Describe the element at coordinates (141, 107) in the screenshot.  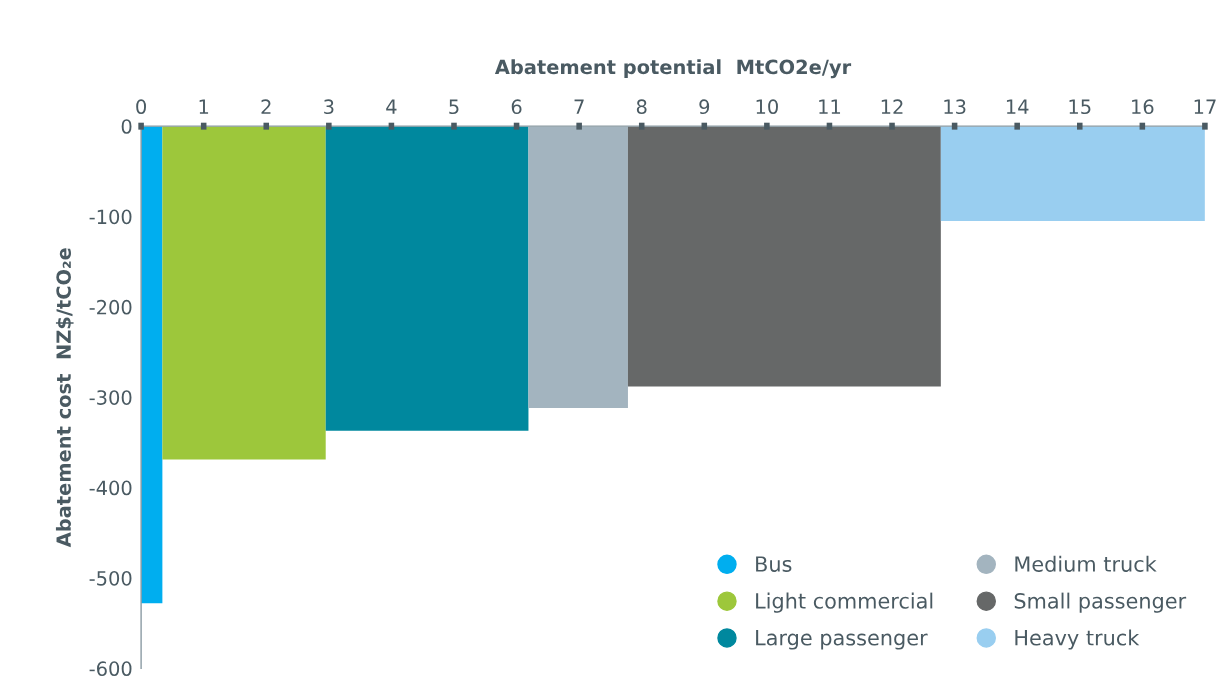
I see `x-tick-label: 0` at that location.